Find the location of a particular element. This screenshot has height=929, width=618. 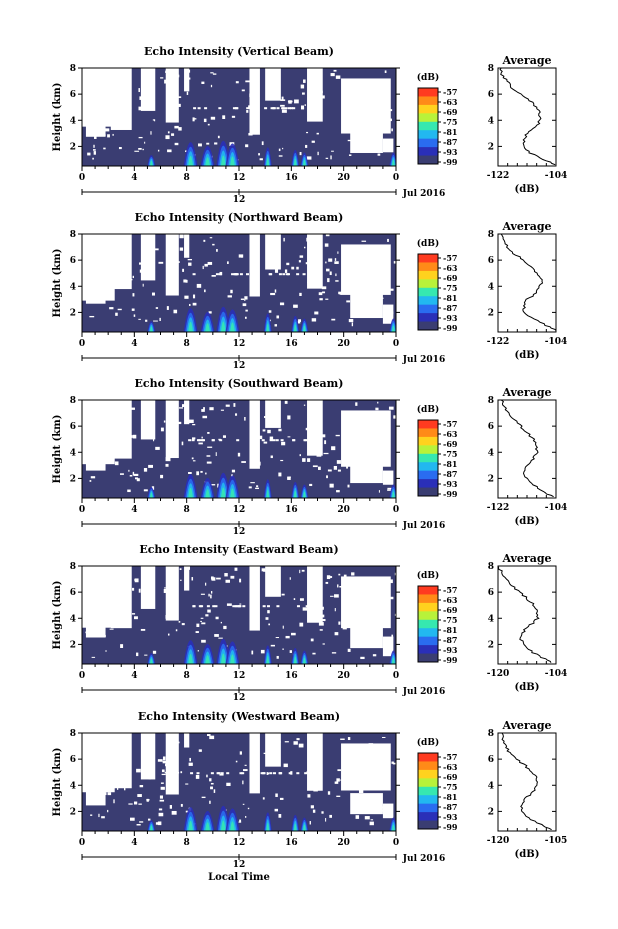

average-profile-line is located at coordinates (528, 282).